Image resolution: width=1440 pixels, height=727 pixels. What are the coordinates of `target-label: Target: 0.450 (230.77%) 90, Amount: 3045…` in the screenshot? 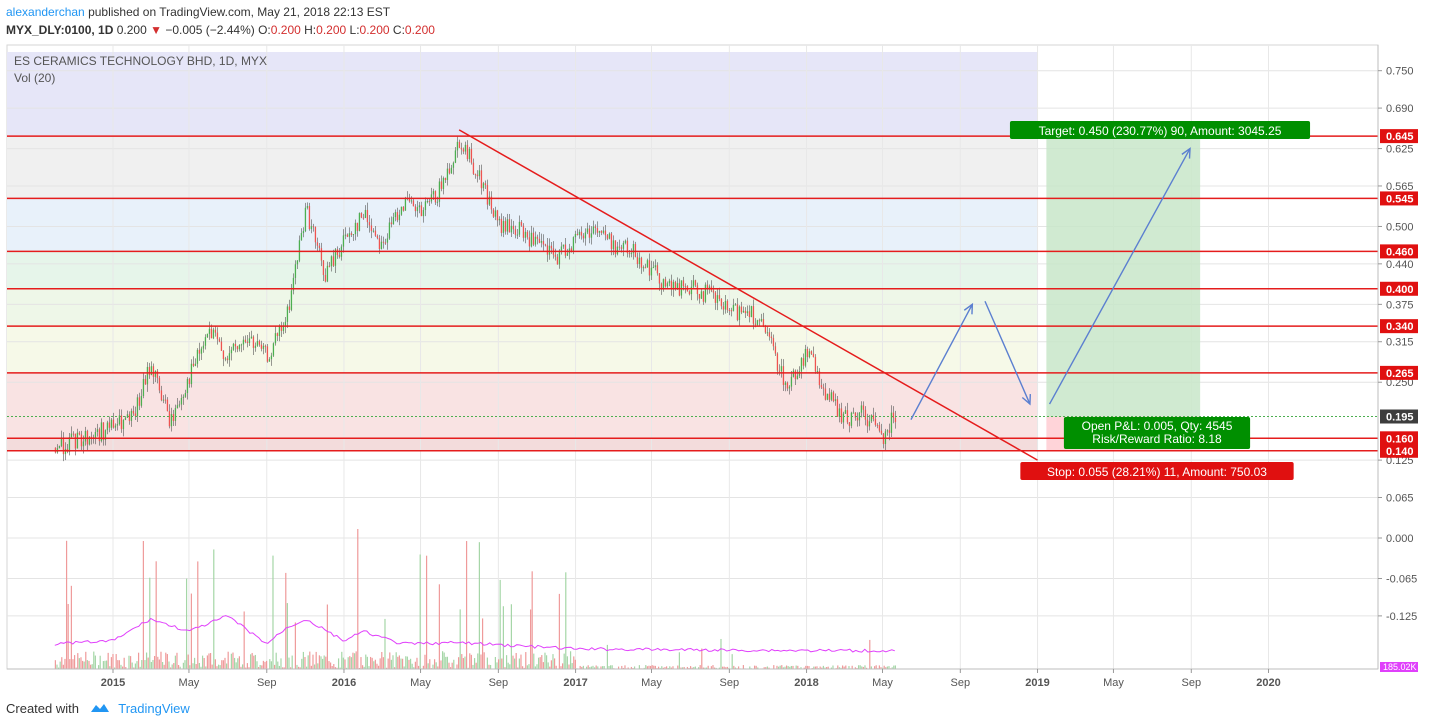 It's located at (1160, 130).